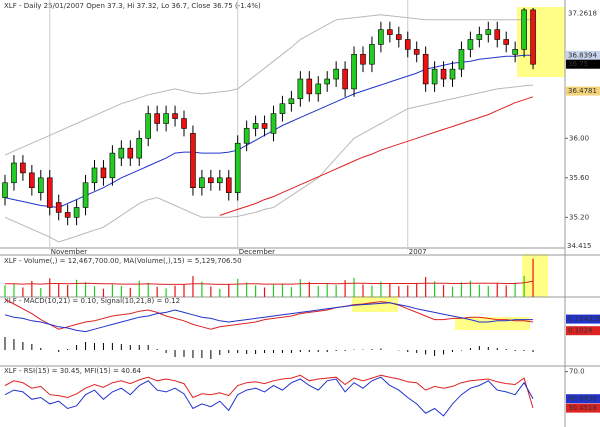 The height and width of the screenshot is (427, 600). What do you see at coordinates (535, 275) in the screenshot?
I see `highlight` at bounding box center [535, 275].